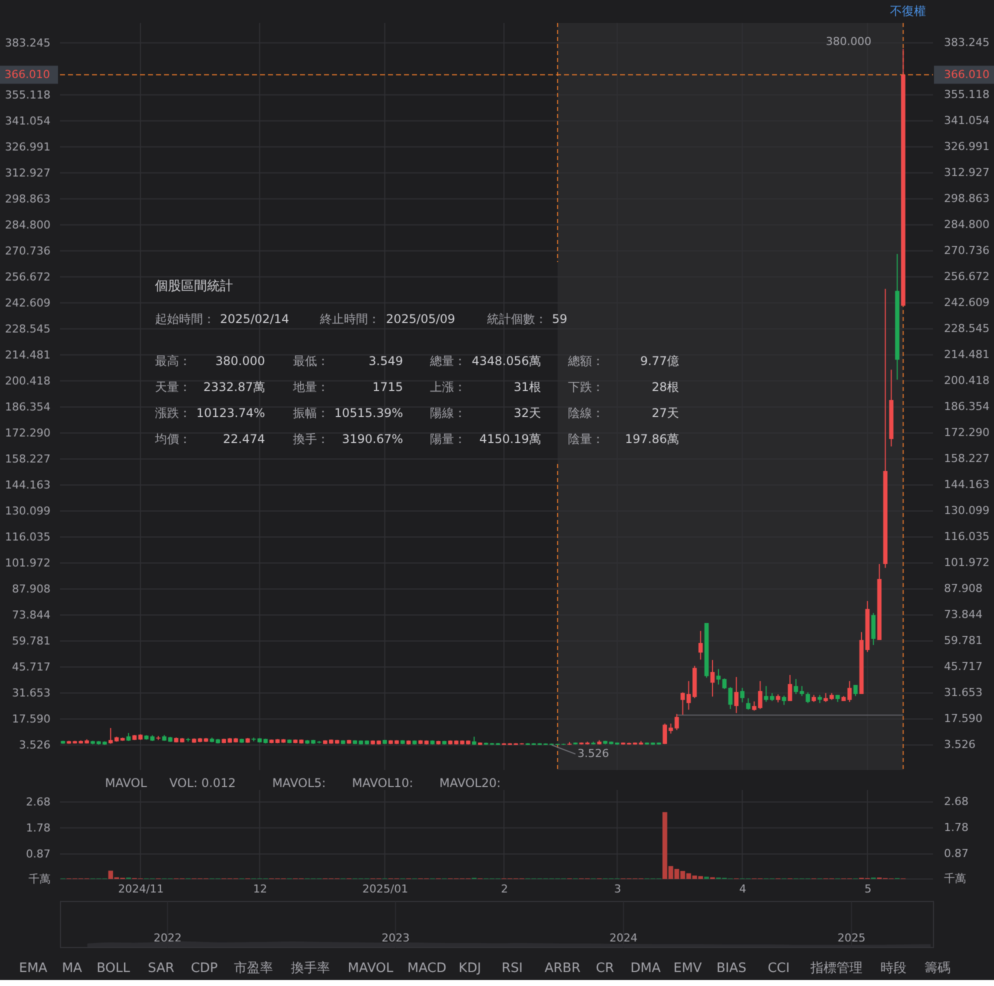  Describe the element at coordinates (27, 329) in the screenshot. I see `y-tick-label: 228.545` at that location.